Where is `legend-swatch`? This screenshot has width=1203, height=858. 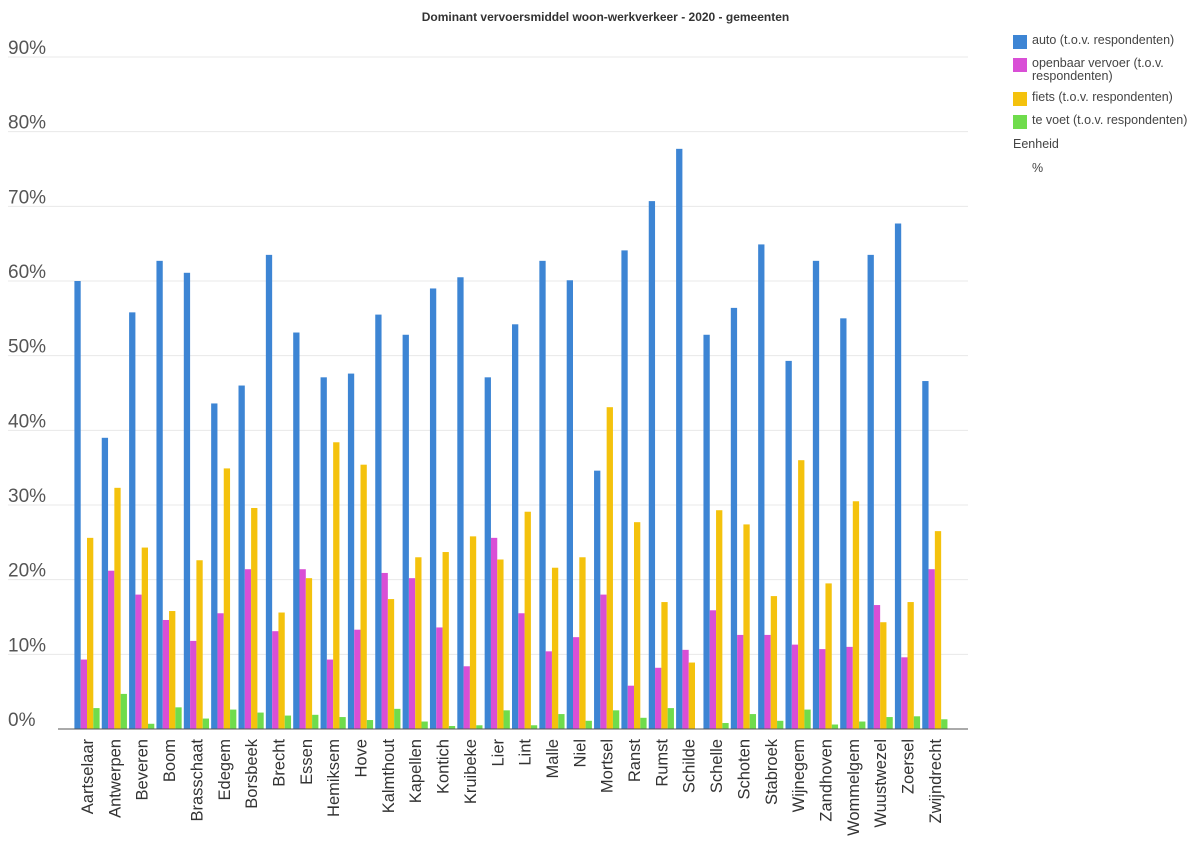
legend-swatch is located at coordinates (1020, 99).